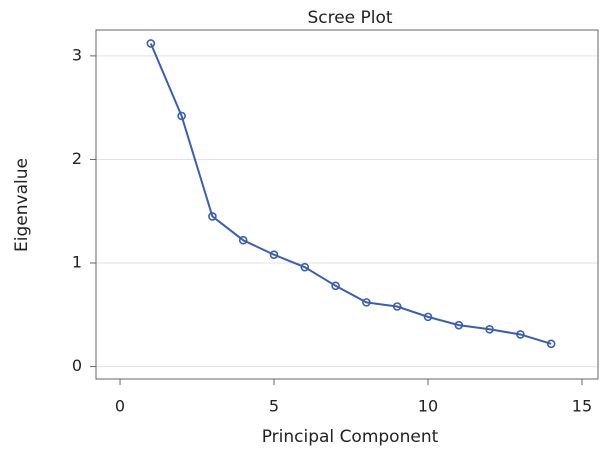 The height and width of the screenshot is (455, 611). What do you see at coordinates (274, 406) in the screenshot?
I see `x-tick-label: 5` at bounding box center [274, 406].